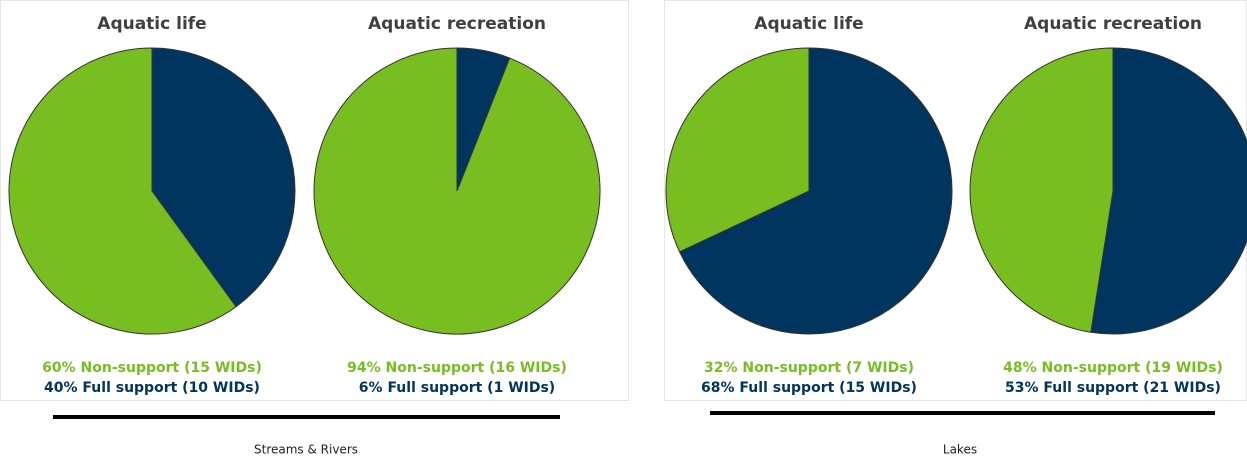  I want to click on value-label: 94% Non-support (16 WIDs), so click(457, 368).